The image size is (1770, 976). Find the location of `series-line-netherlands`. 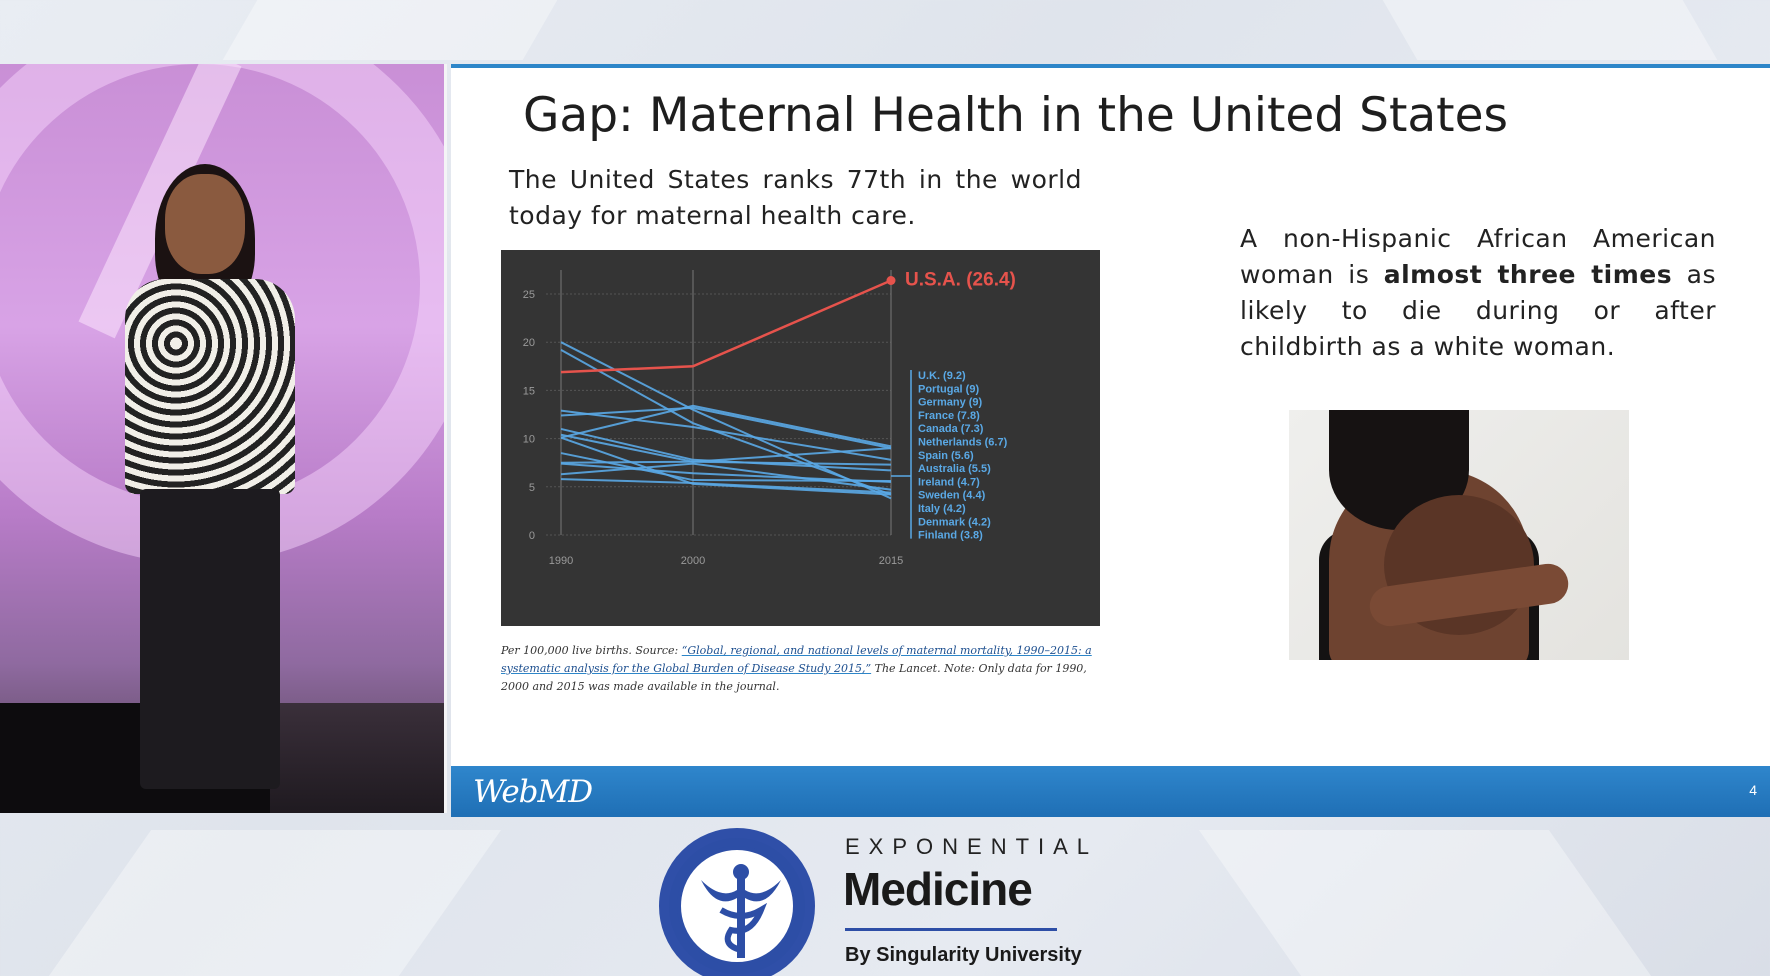

series-line-netherlands is located at coordinates (726, 449).